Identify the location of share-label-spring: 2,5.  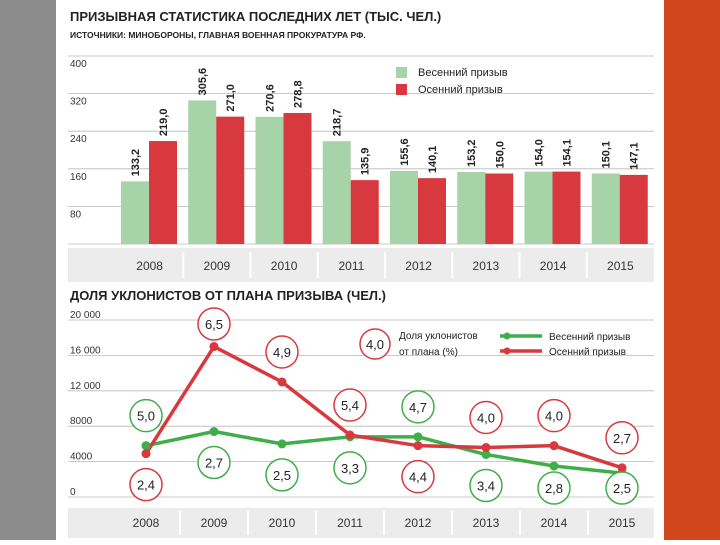
(622, 488).